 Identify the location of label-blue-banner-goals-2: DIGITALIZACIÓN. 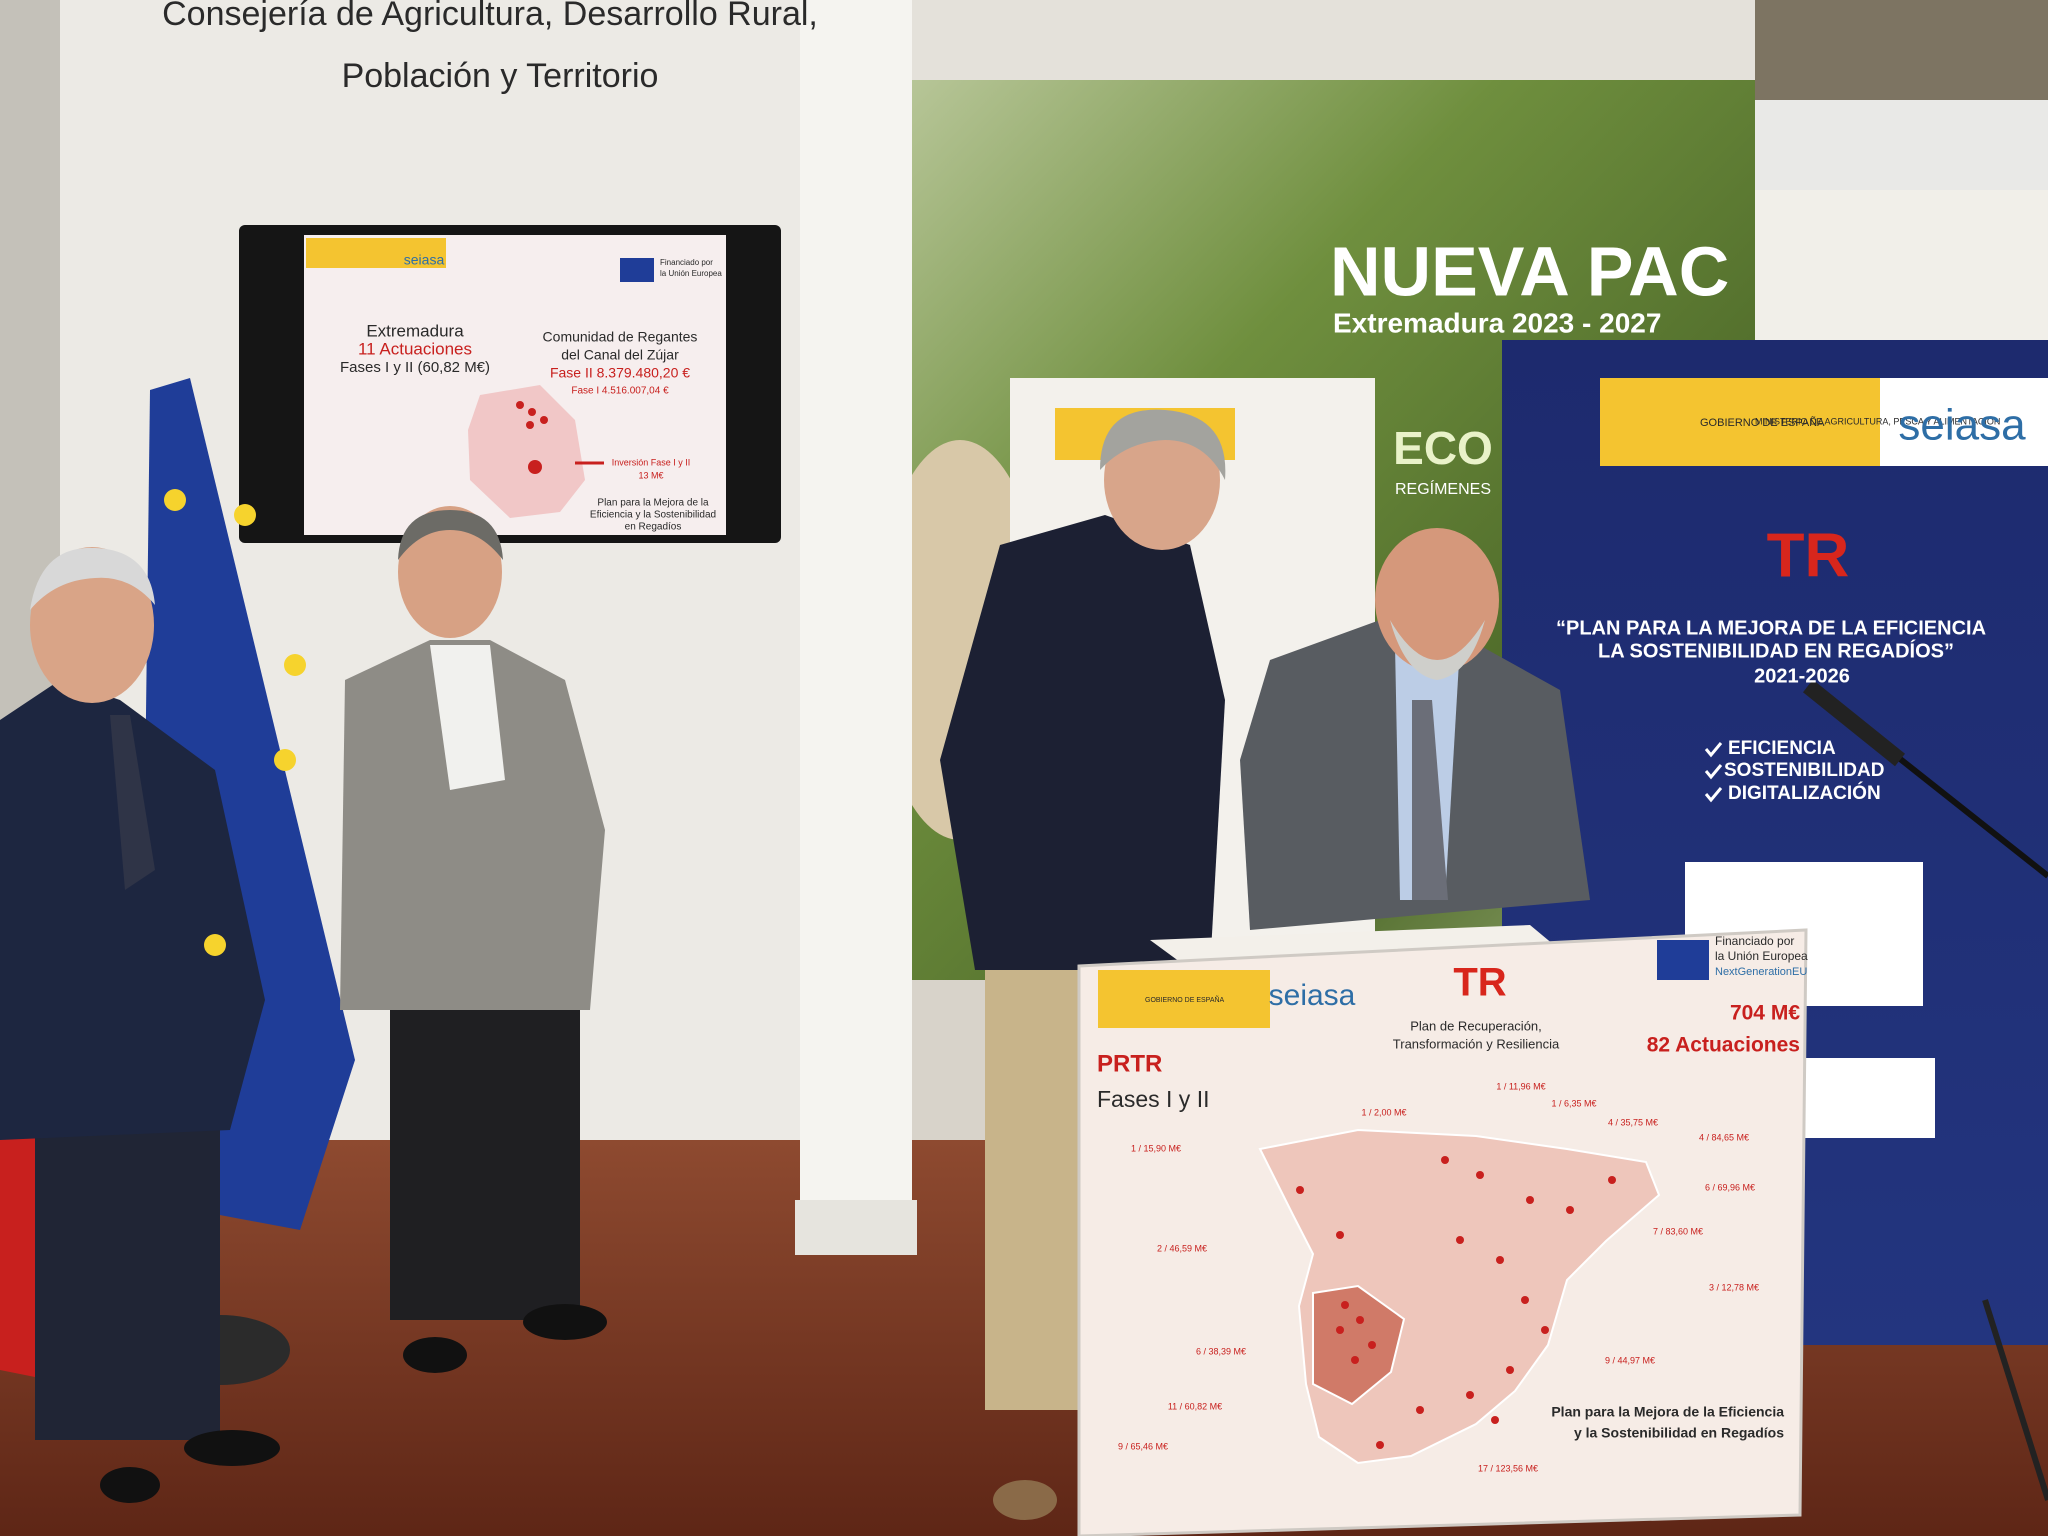
(1804, 793).